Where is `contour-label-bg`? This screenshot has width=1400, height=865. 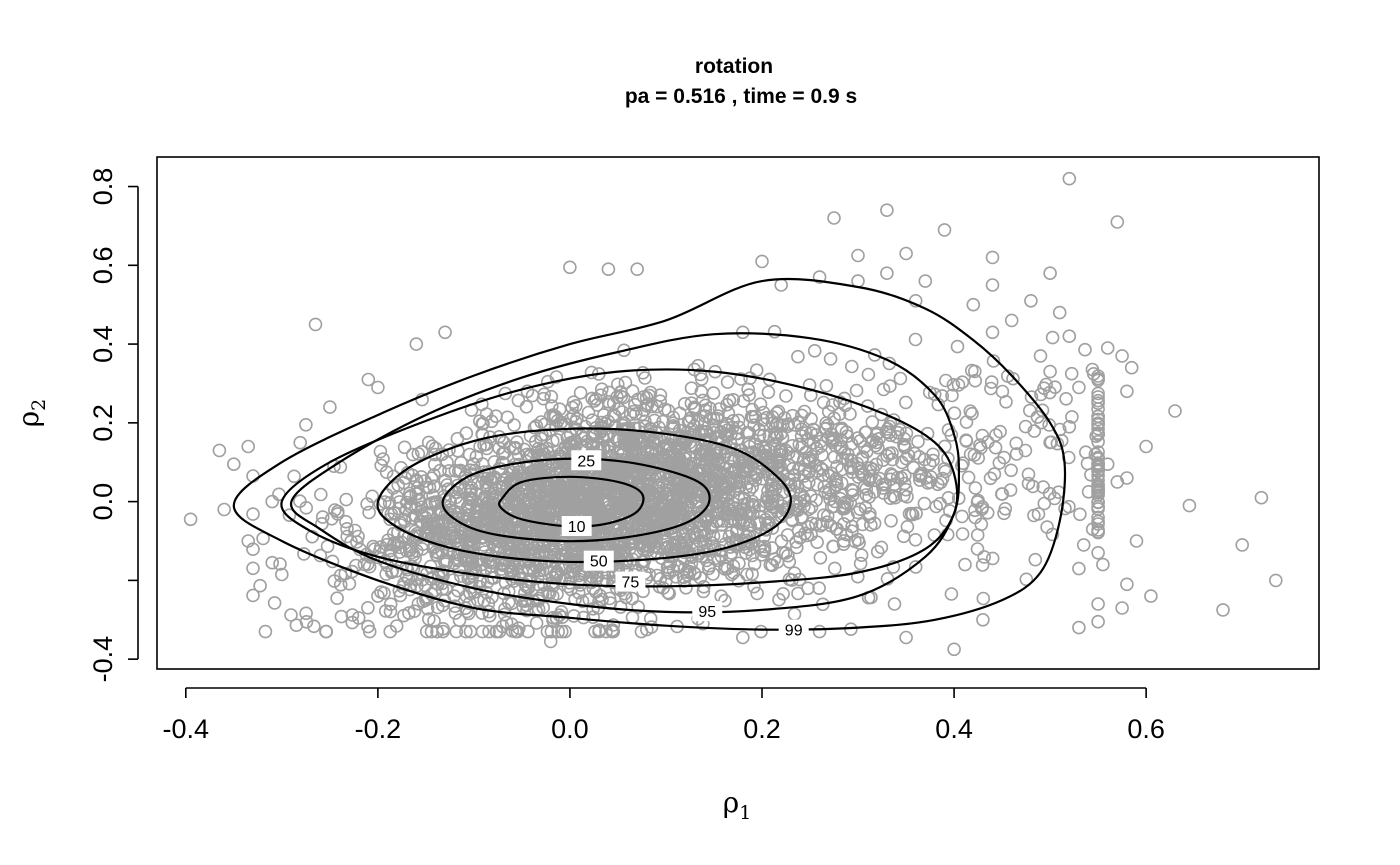
contour-label-bg is located at coordinates (586, 460).